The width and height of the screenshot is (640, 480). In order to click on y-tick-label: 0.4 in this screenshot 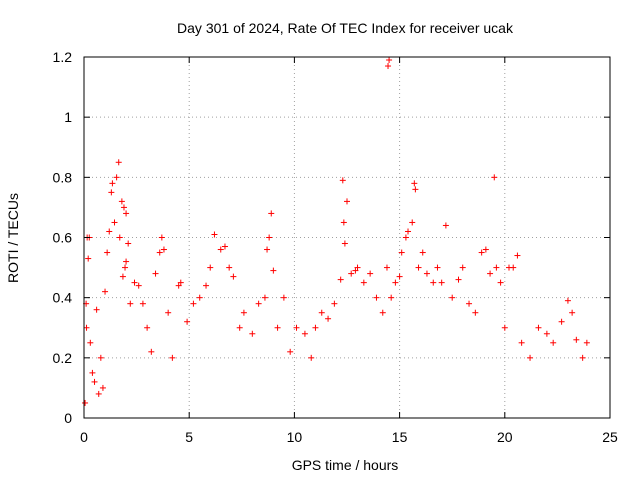, I will do `click(63, 298)`.